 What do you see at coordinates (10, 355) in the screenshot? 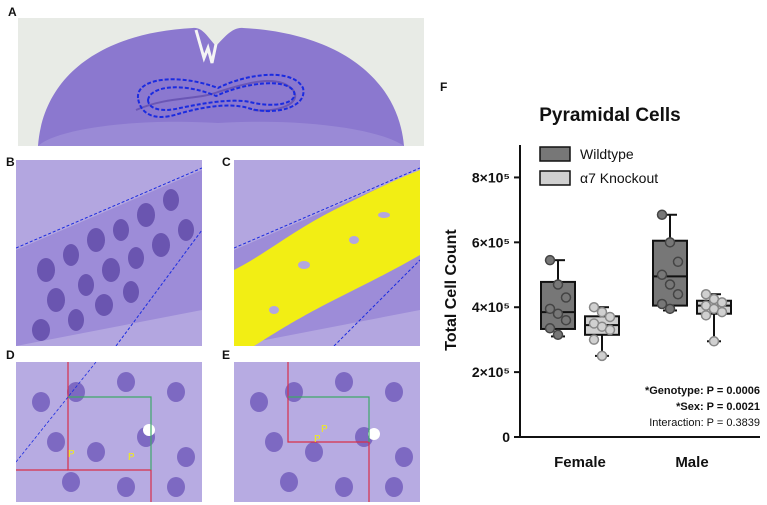
I see `panel-label-d: D` at bounding box center [10, 355].